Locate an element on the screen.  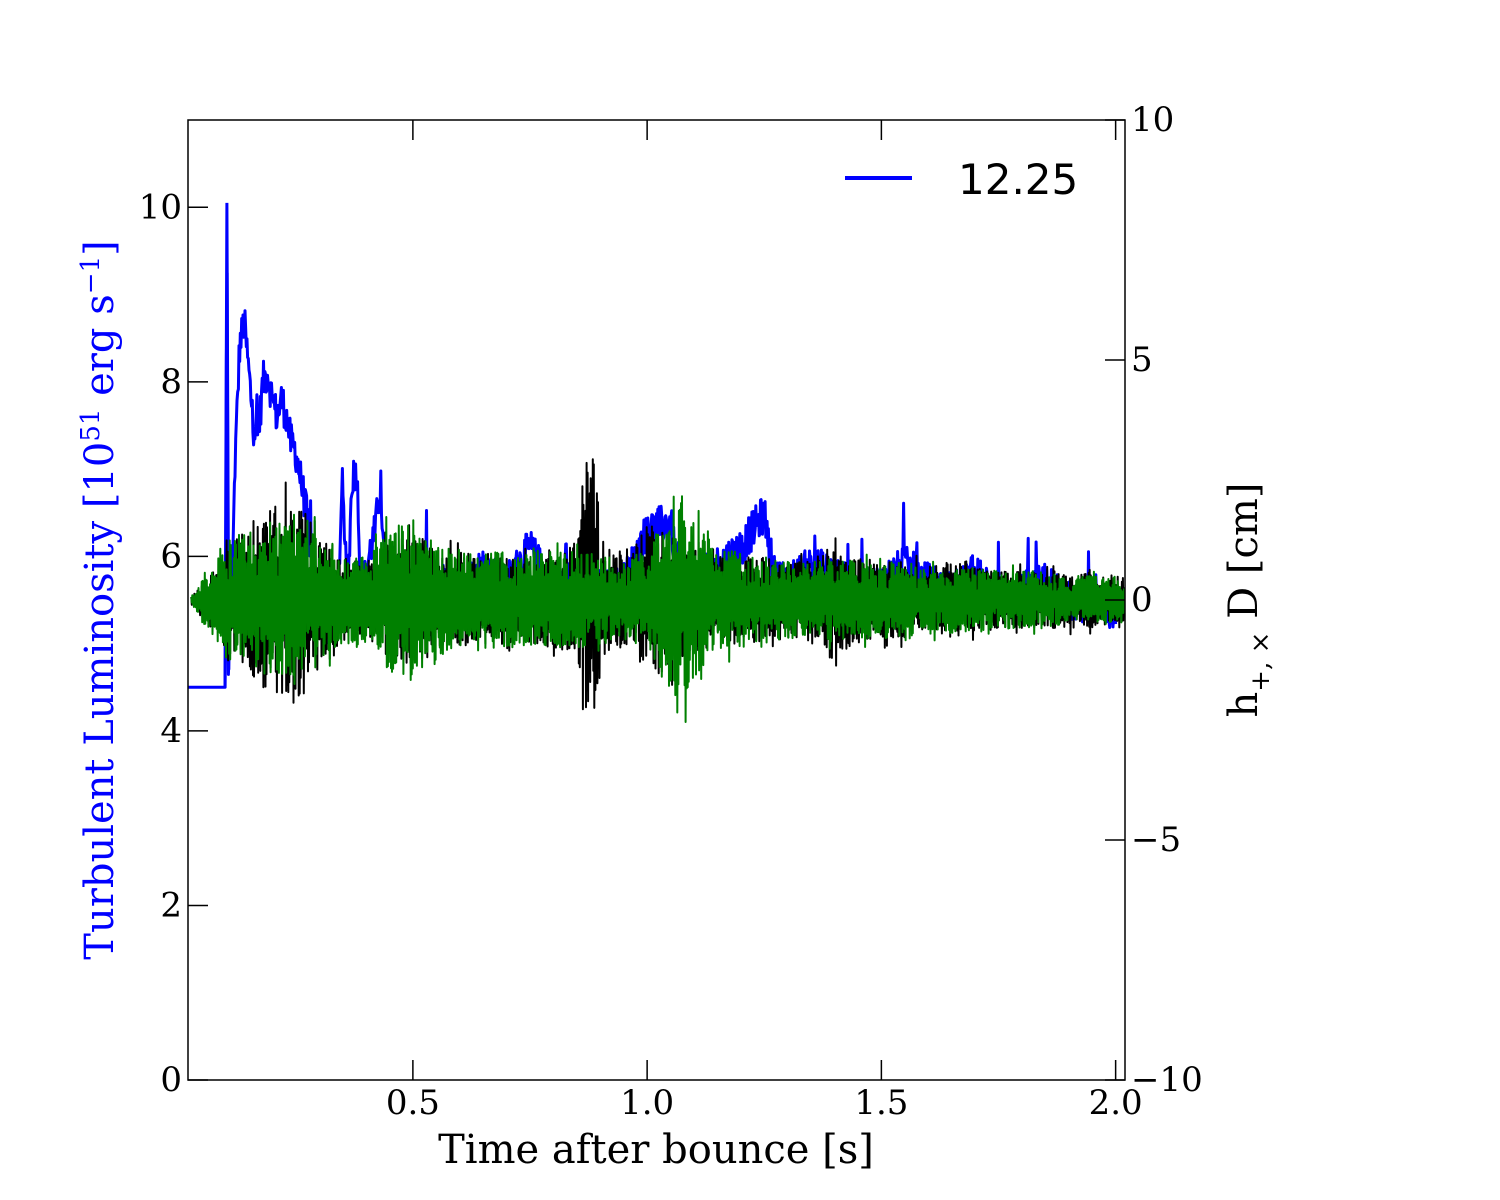
y-left-tick-label: 0 is located at coordinates (171, 1080).